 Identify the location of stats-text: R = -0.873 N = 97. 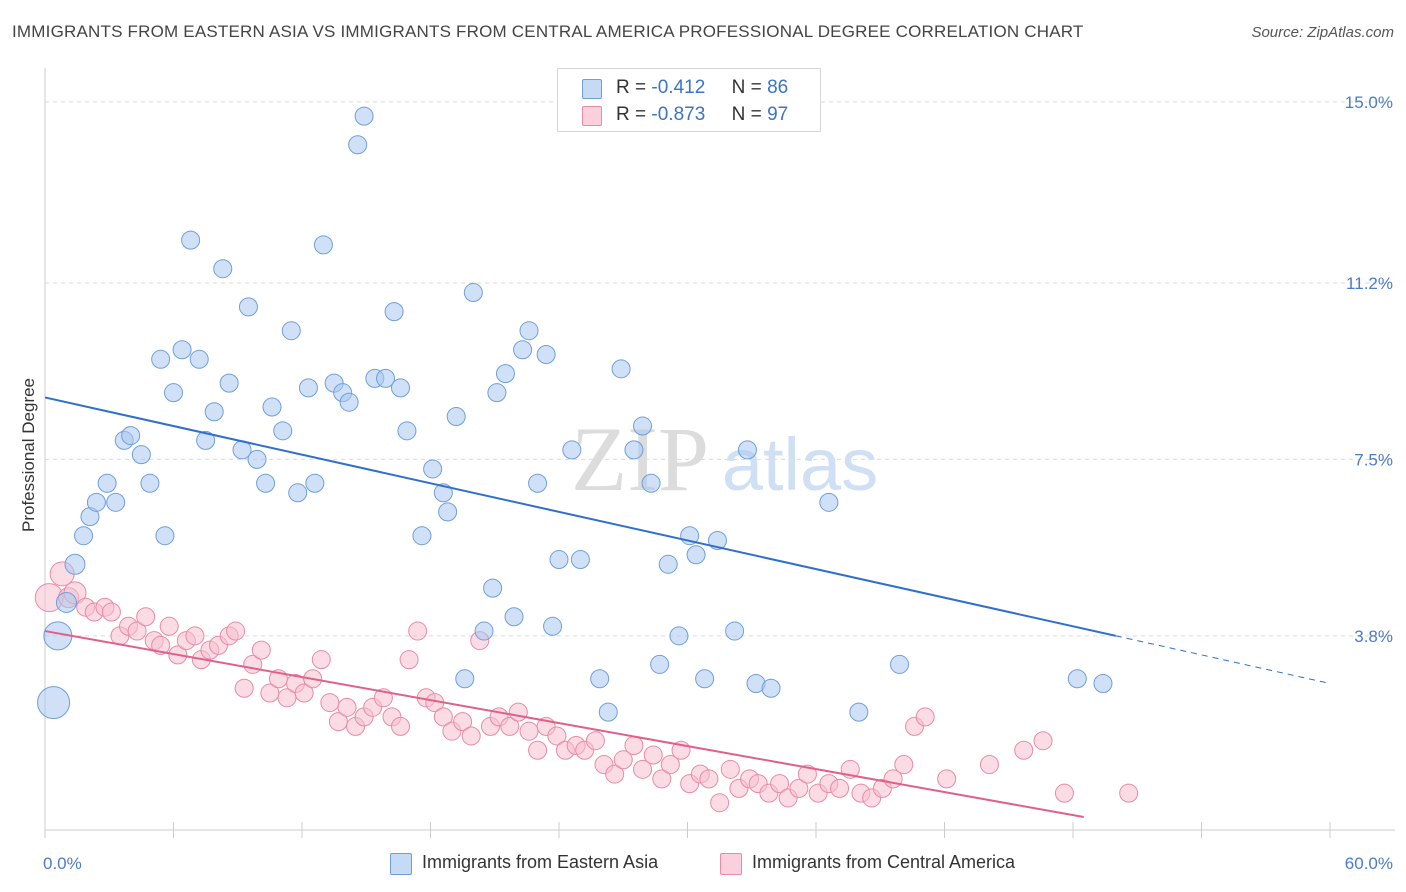
(702, 115).